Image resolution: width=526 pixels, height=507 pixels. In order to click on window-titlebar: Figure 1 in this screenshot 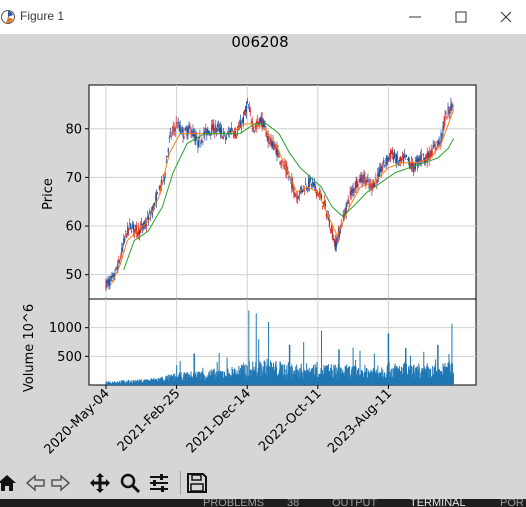, I will do `click(263, 17)`.